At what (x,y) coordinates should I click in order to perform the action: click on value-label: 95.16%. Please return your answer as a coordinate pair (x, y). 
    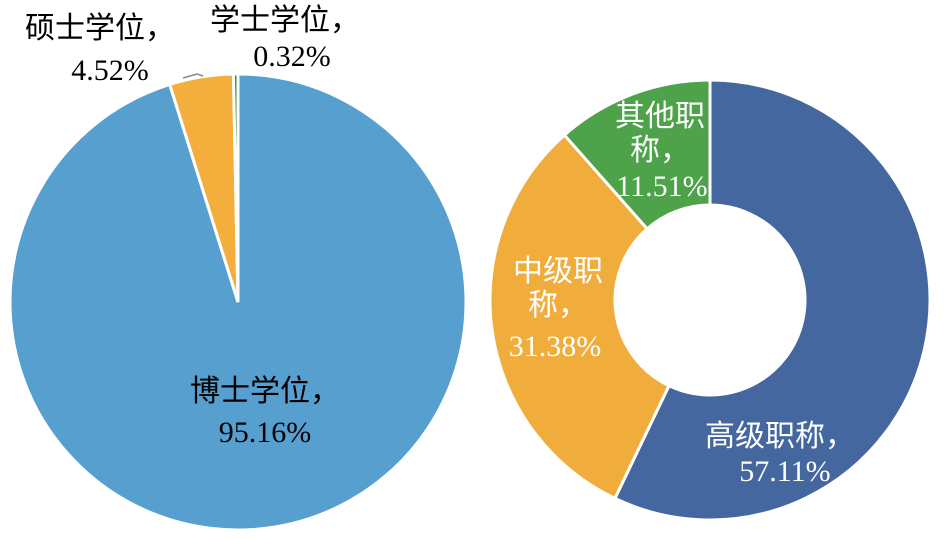
    Looking at the image, I should click on (265, 432).